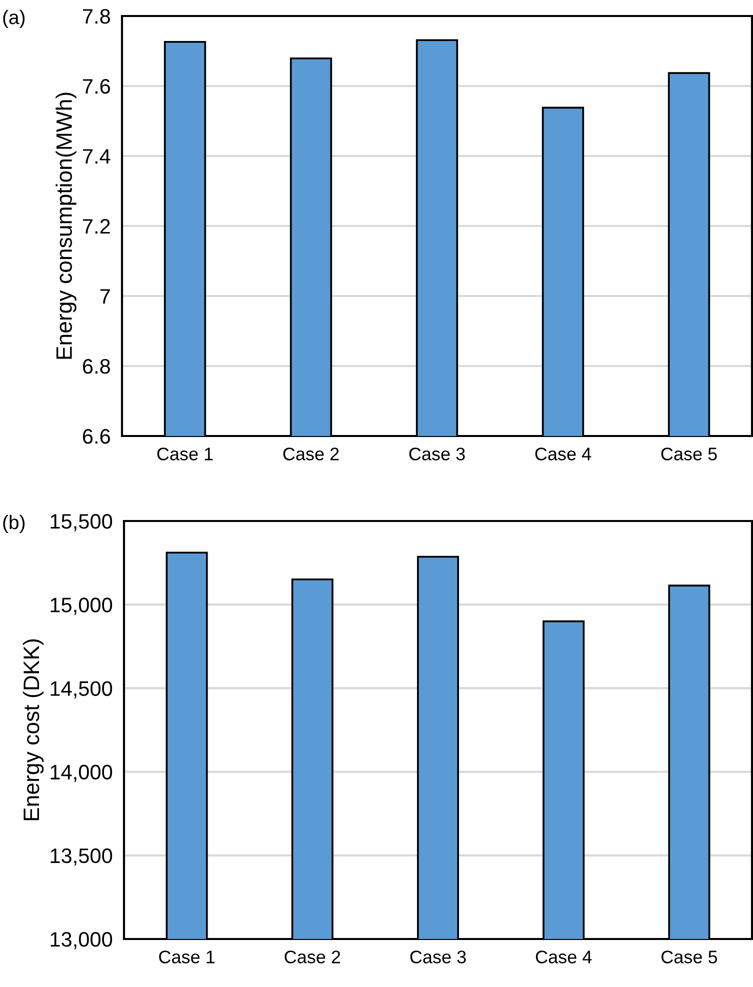 The image size is (753, 987). Describe the element at coordinates (96, 156) in the screenshot. I see `y-tick-label: 7.4` at that location.